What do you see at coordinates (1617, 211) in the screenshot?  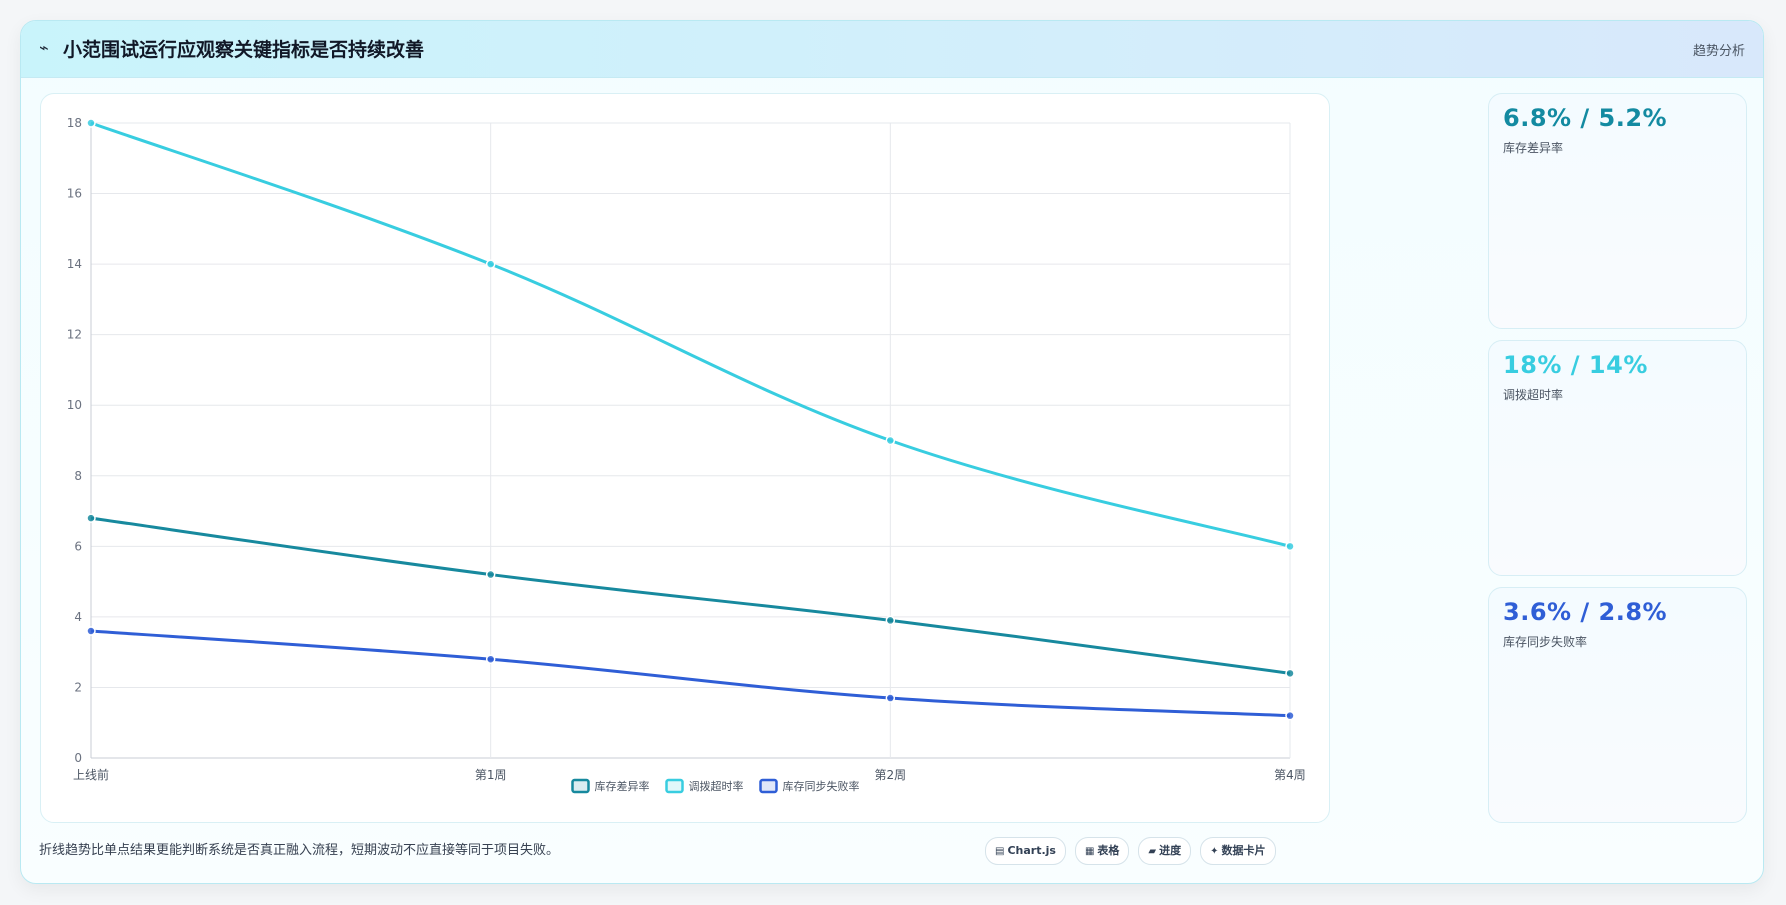 I see `kpi-card-inventory-diff: 6.8% / 5.2% 库存差异率` at bounding box center [1617, 211].